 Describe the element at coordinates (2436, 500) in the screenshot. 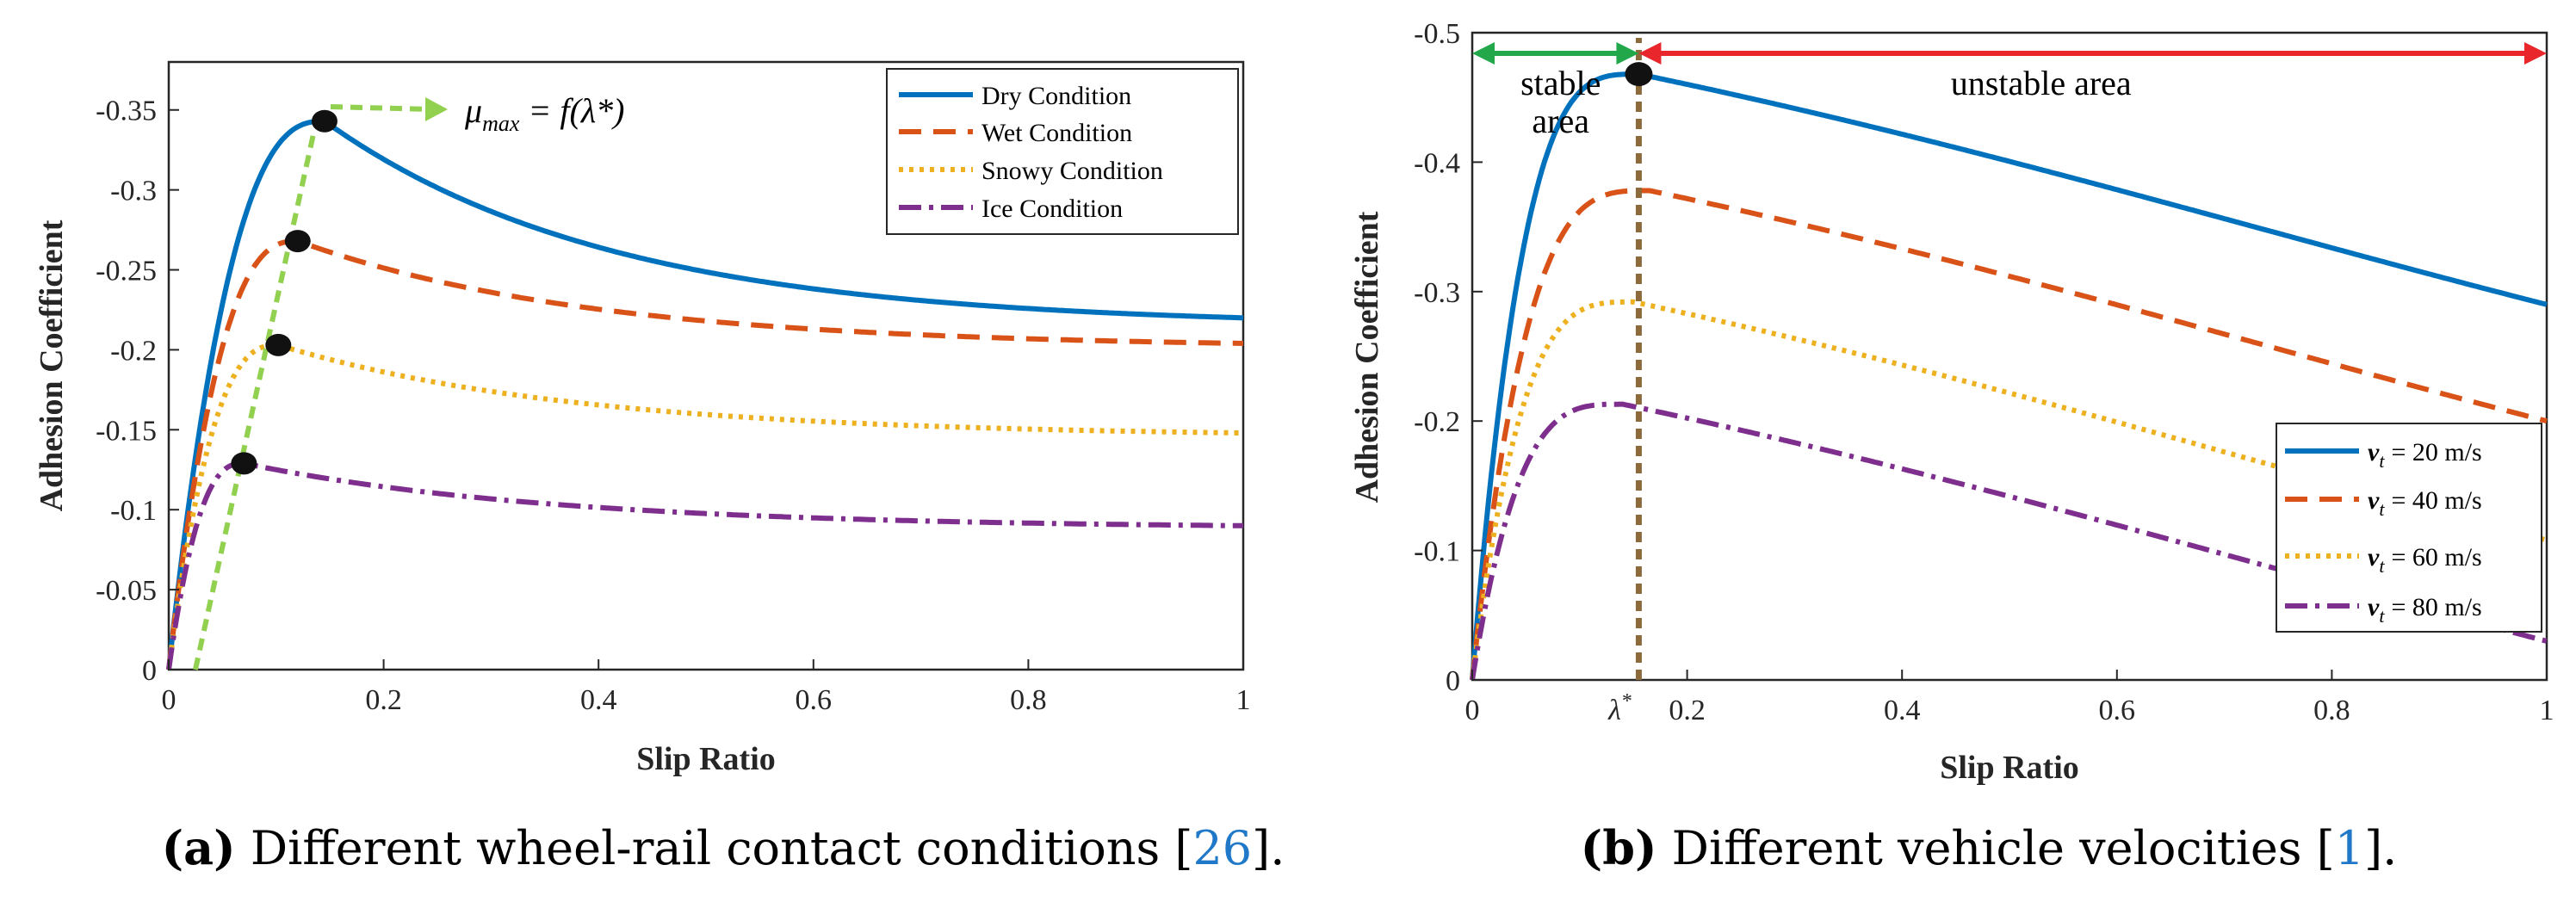

I see `legend-value-40: = 40 m/s` at that location.